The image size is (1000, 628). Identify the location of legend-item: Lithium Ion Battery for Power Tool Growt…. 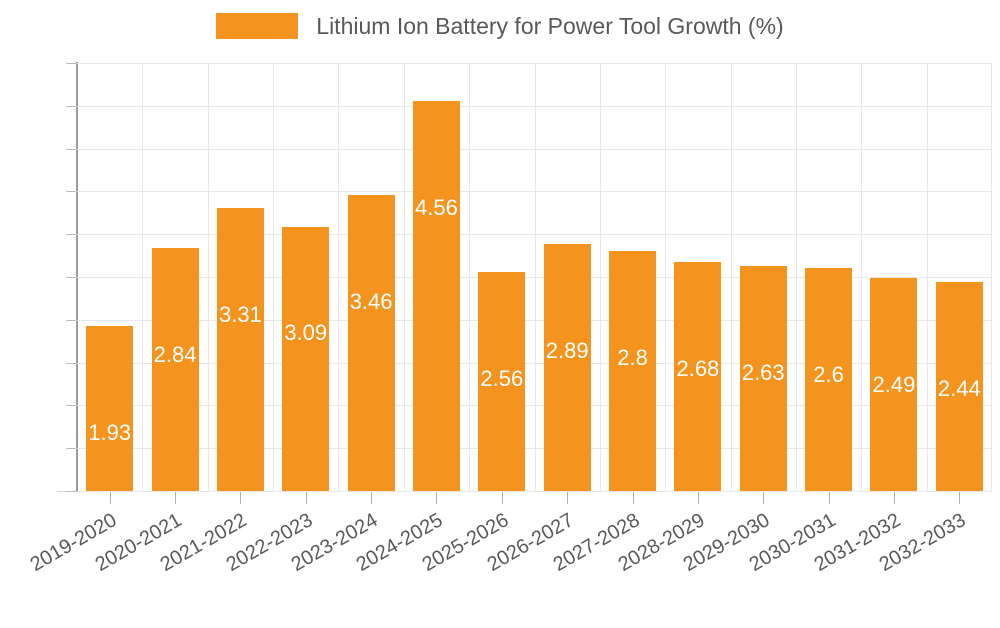
(500, 25).